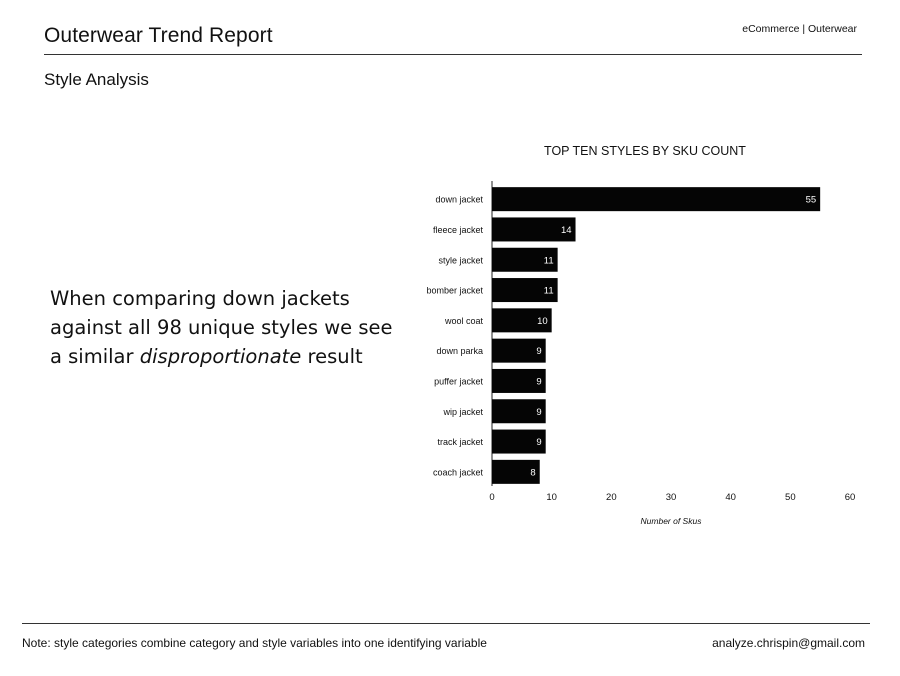  Describe the element at coordinates (551, 497) in the screenshot. I see `x-tick-label: 10` at that location.